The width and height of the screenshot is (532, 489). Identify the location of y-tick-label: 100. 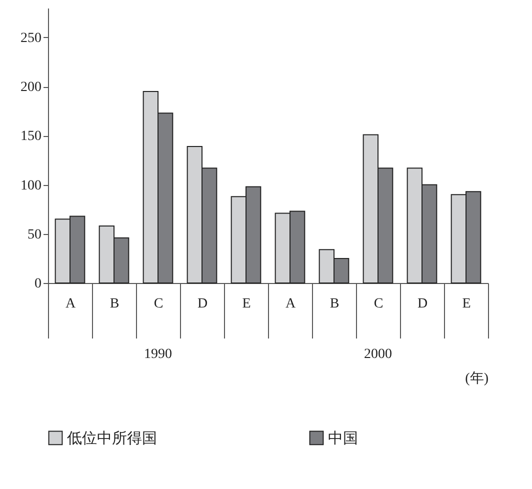
(31, 186).